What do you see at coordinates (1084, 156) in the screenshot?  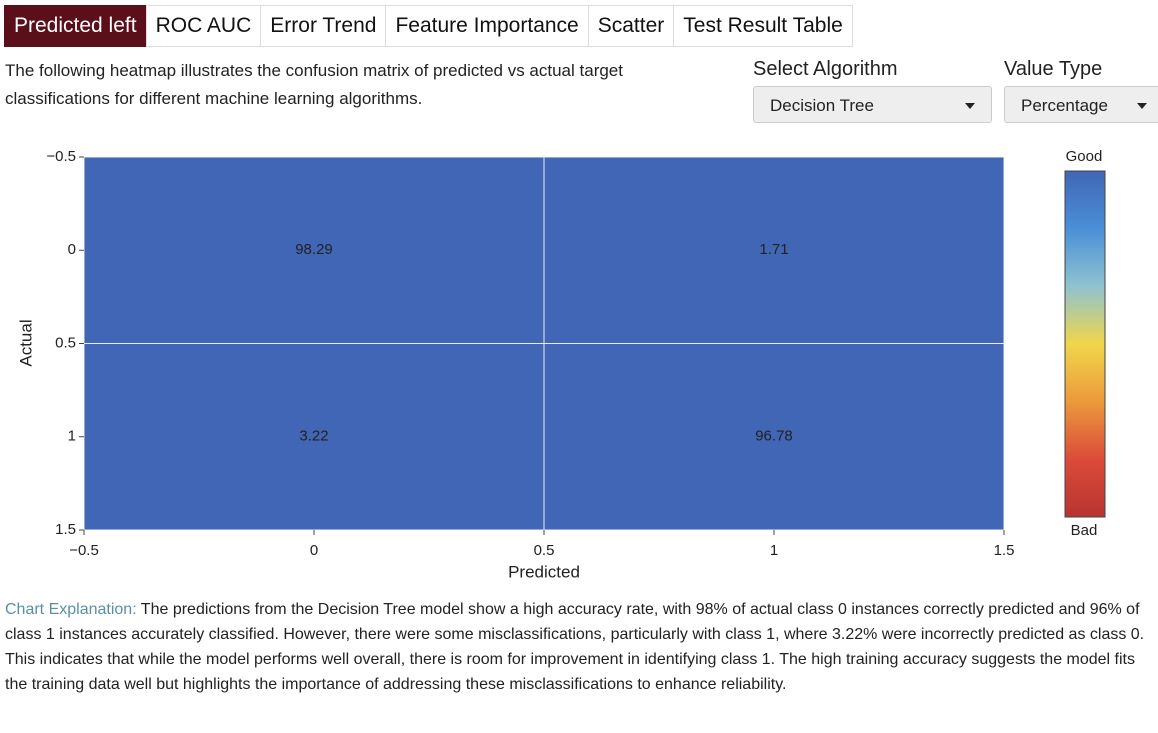 I see `colorbar-top-label: Good` at bounding box center [1084, 156].